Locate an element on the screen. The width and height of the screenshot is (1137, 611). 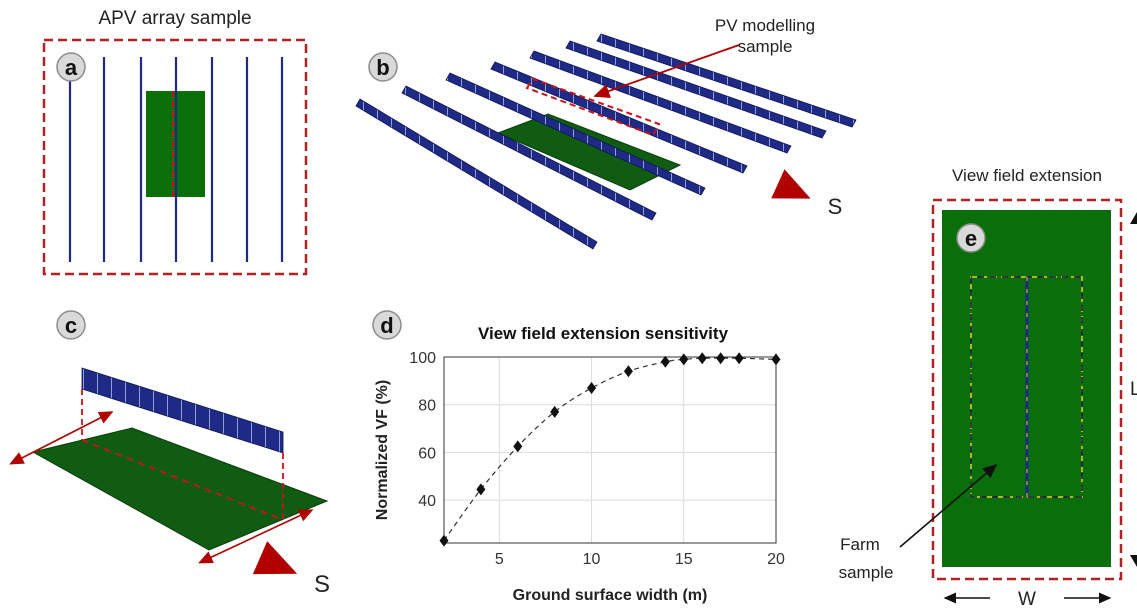
farm-sample-pointer is located at coordinates (948, 505).